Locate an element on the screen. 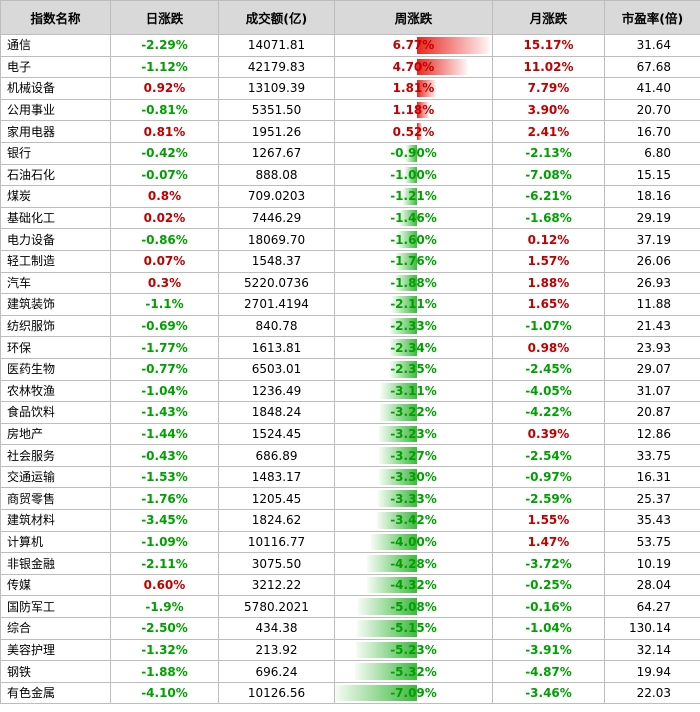 Image resolution: width=700 pixels, height=712 pixels. pe-ratio-cell: 33.75 is located at coordinates (652, 455).